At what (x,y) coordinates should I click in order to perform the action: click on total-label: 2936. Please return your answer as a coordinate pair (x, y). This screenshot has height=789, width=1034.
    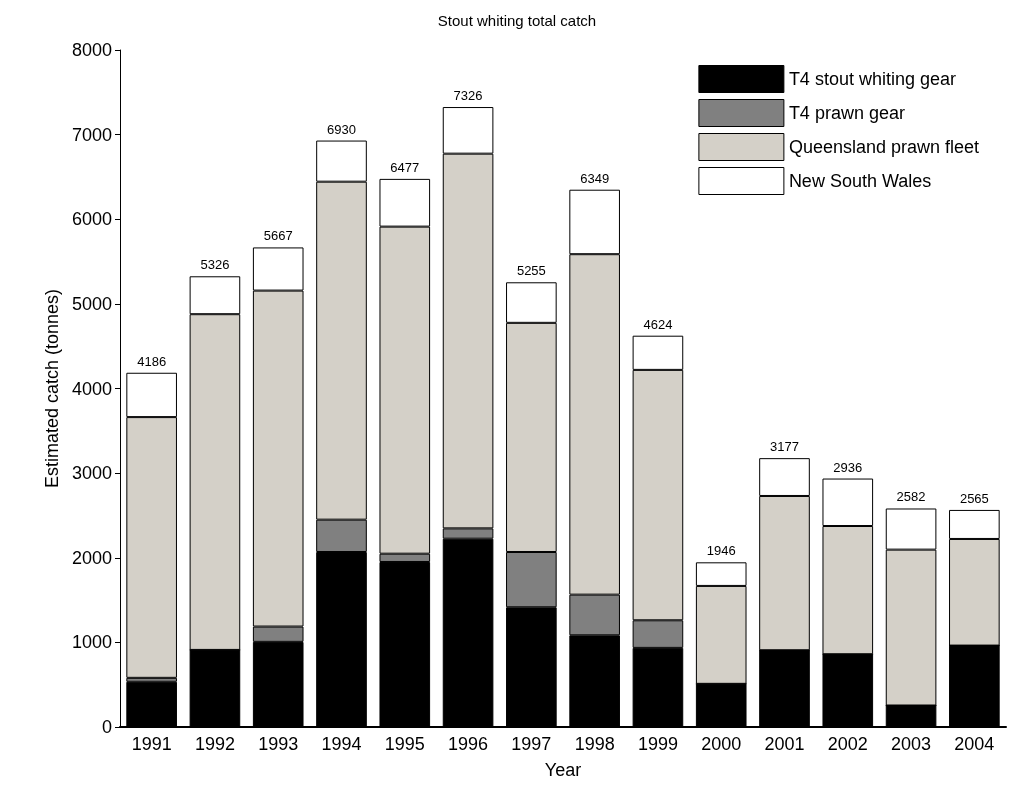
    Looking at the image, I should click on (848, 467).